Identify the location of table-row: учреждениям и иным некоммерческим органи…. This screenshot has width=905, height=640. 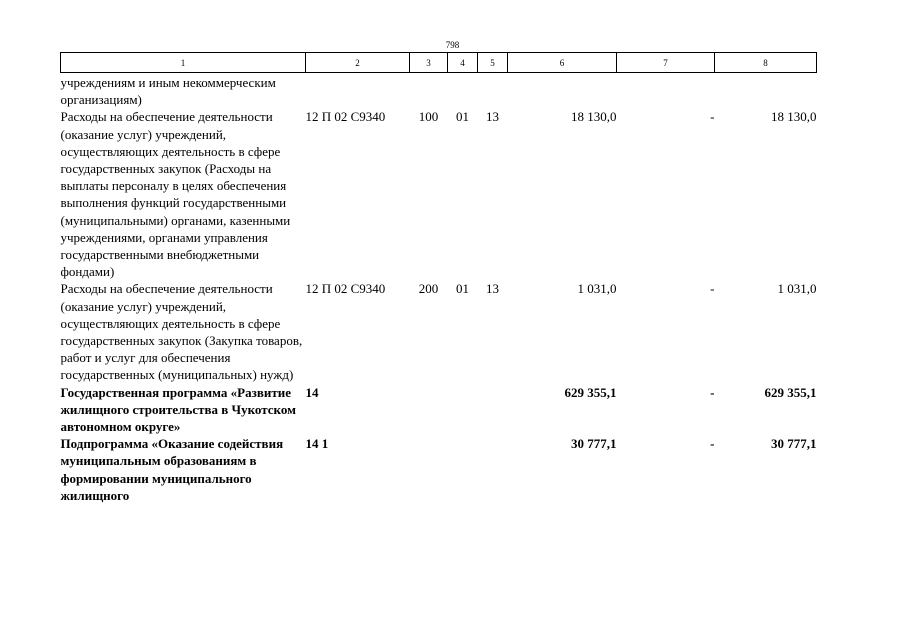
(439, 91).